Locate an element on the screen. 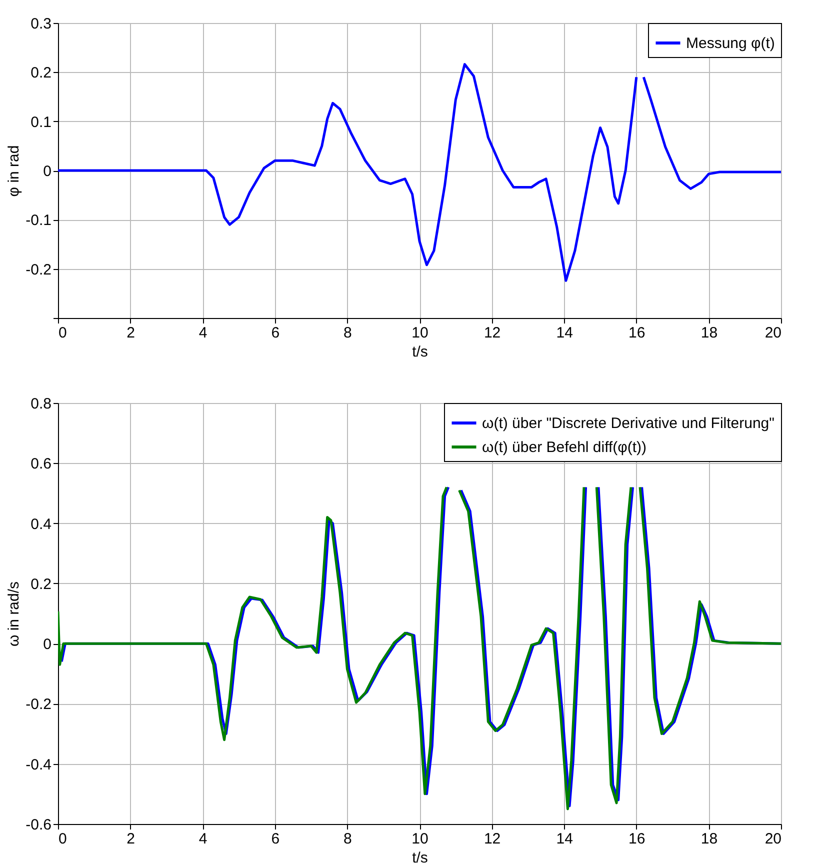  y-tick-label: 0.3 is located at coordinates (41, 24).